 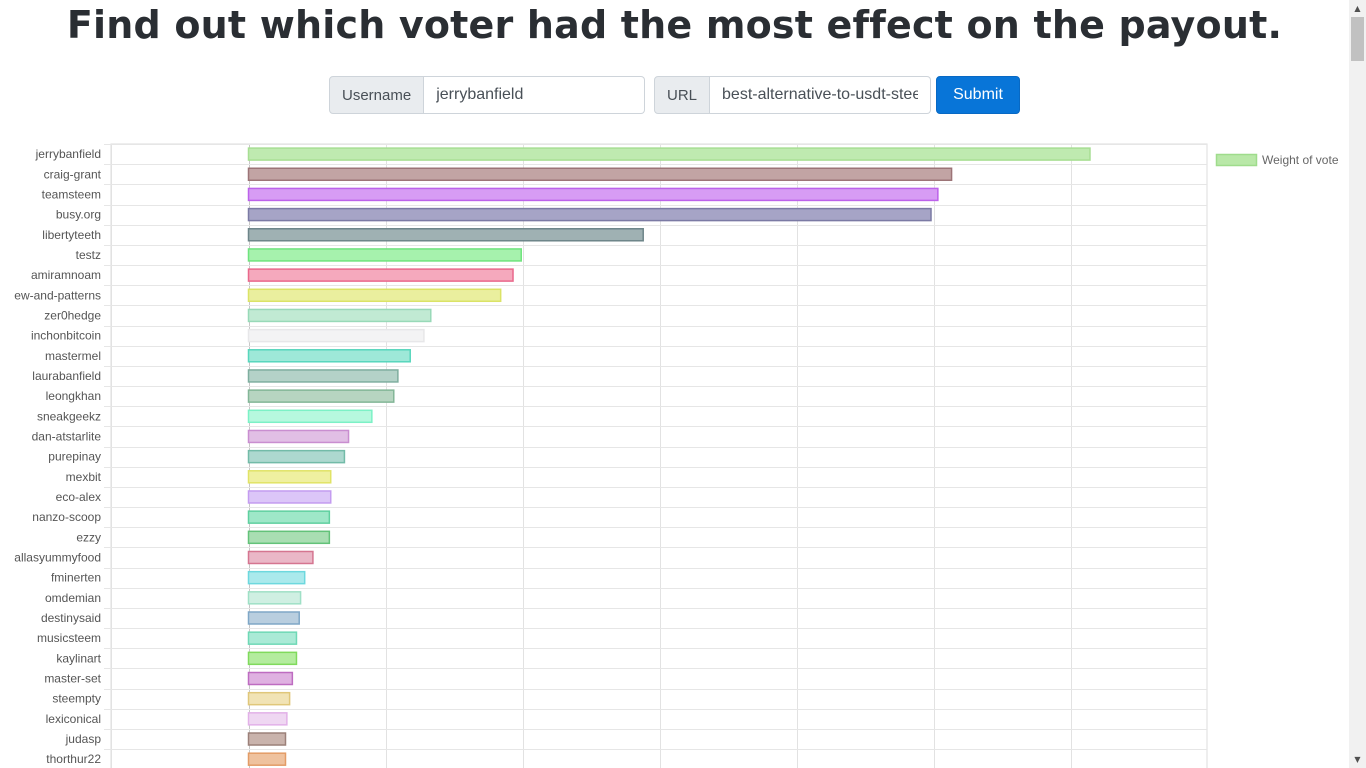 I want to click on y-tick-label: thorthur22, so click(x=73, y=759).